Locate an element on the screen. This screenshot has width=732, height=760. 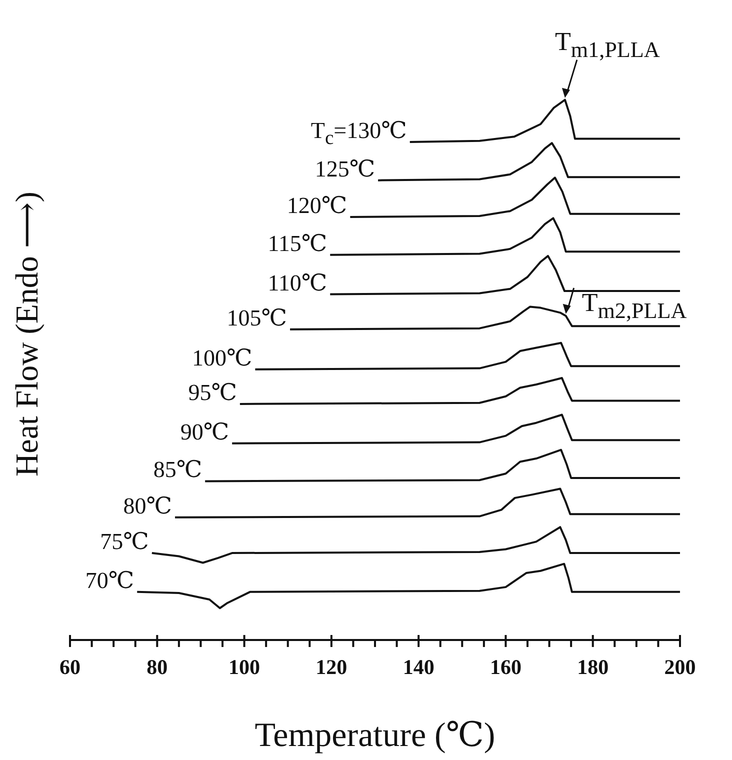
x-tick-label: 200 is located at coordinates (680, 667).